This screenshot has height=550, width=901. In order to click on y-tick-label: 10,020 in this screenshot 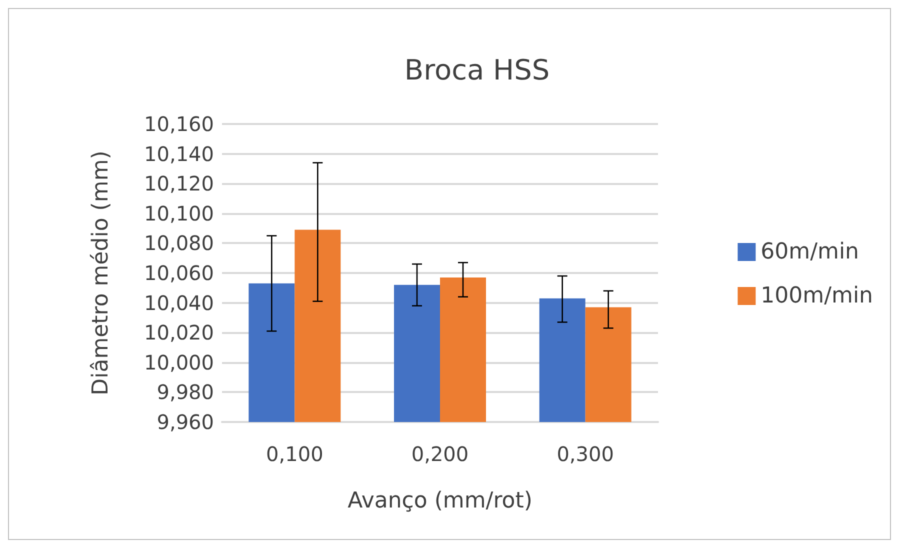, I will do `click(179, 332)`.